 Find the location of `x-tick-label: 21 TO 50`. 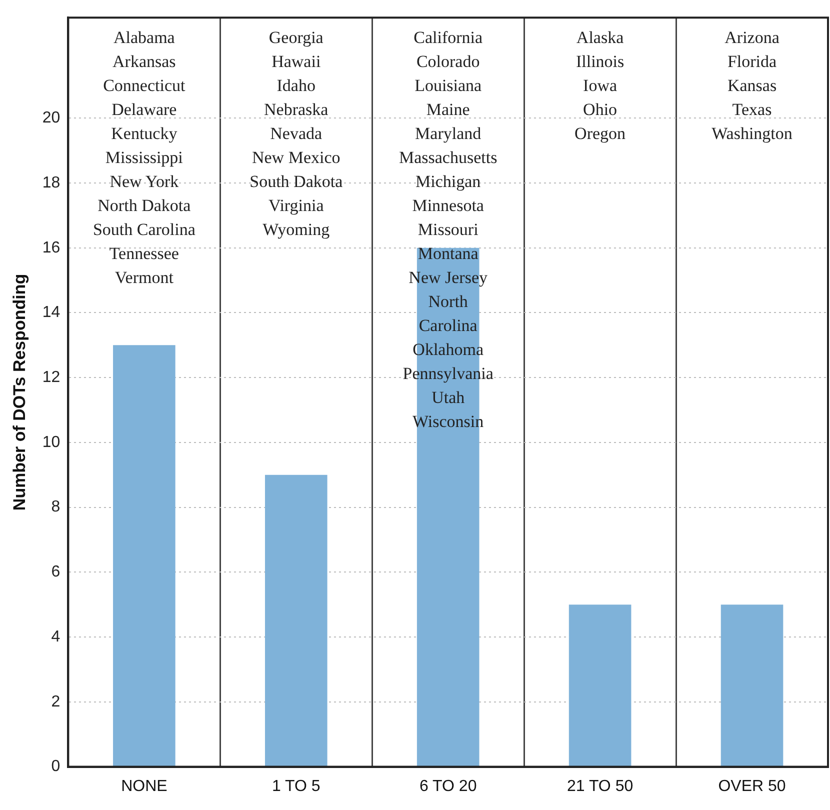

x-tick-label: 21 TO 50 is located at coordinates (600, 786).